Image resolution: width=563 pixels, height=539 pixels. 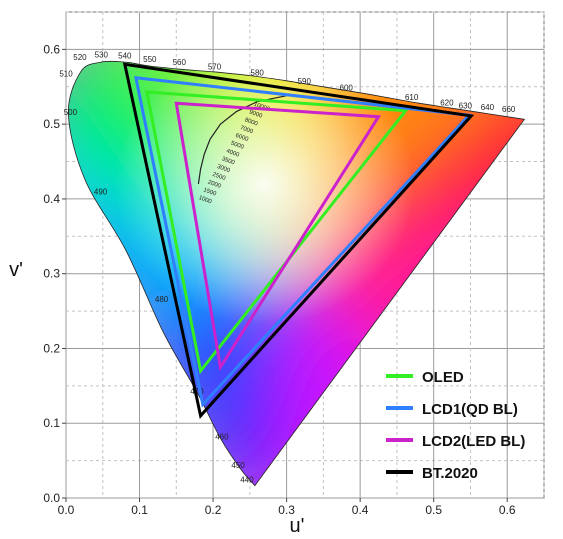 I want to click on wavelength-label: 550, so click(x=150, y=59).